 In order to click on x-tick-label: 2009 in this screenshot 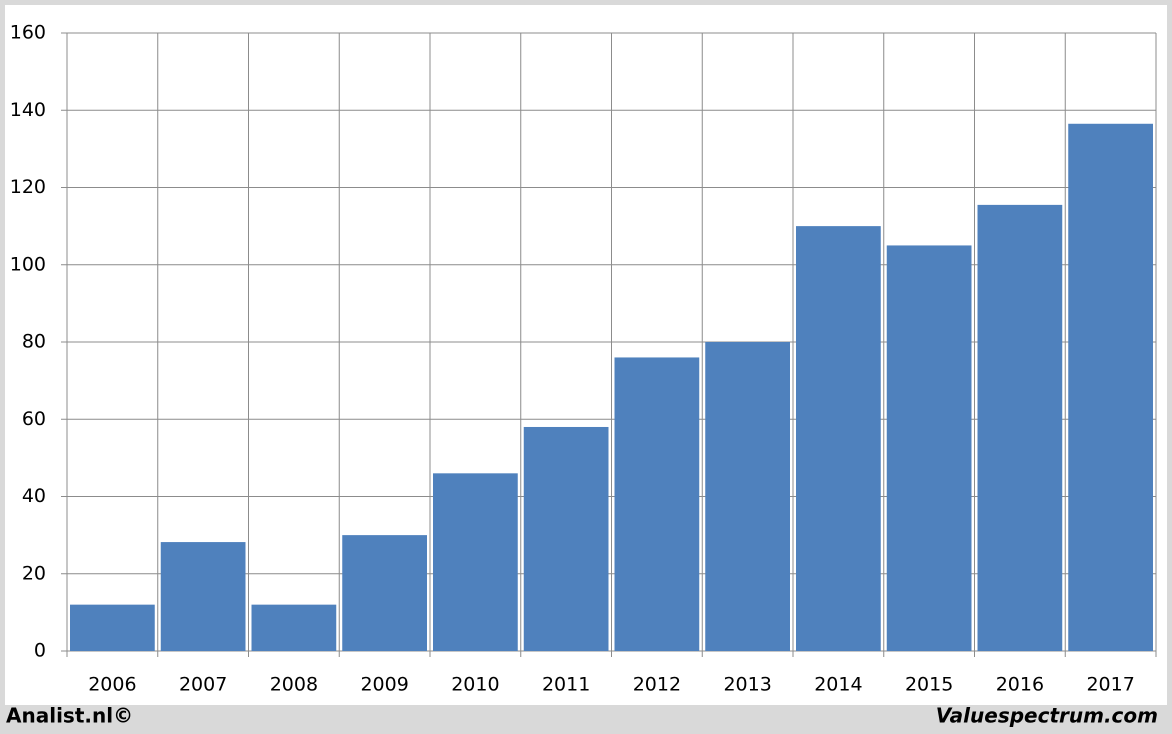, I will do `click(384, 685)`.